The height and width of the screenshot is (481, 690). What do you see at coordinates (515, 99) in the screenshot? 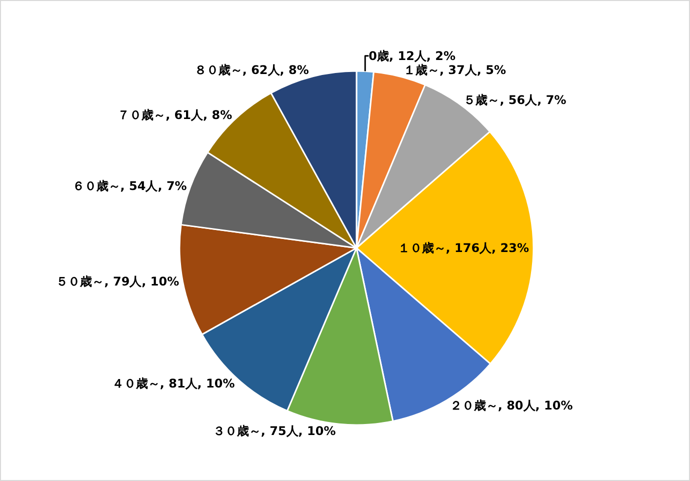
I see `slice-label: ５歳～, 56人, 7%` at bounding box center [515, 99].